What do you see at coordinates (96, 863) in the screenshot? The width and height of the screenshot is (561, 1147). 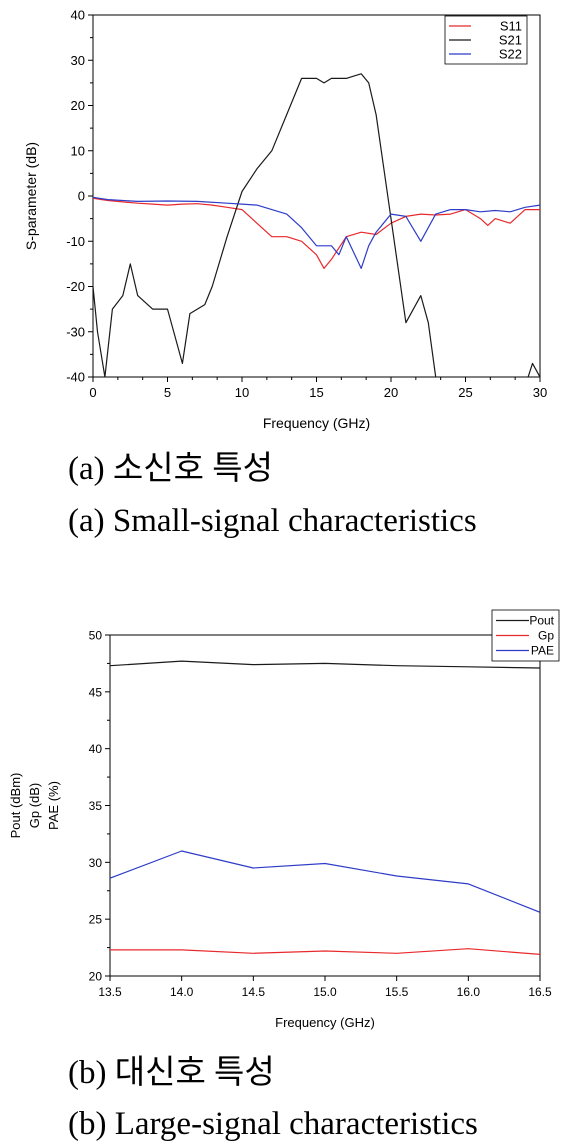 I see `b-y-tick-label: 30` at bounding box center [96, 863].